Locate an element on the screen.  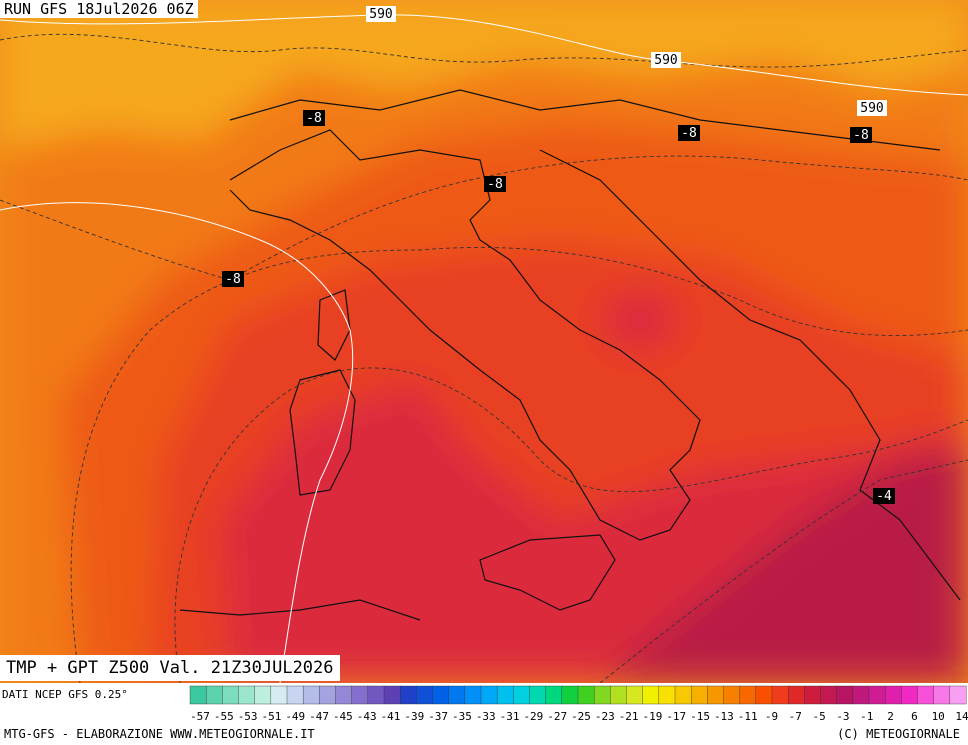
zone-dark-crimson is located at coordinates (784, 566).